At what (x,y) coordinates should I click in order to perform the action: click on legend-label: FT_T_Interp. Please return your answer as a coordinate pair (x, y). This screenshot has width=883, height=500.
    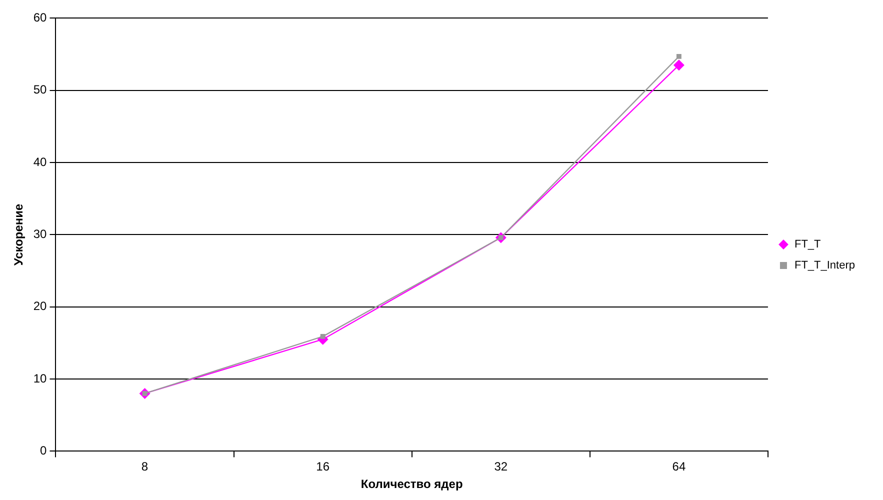
    Looking at the image, I should click on (825, 266).